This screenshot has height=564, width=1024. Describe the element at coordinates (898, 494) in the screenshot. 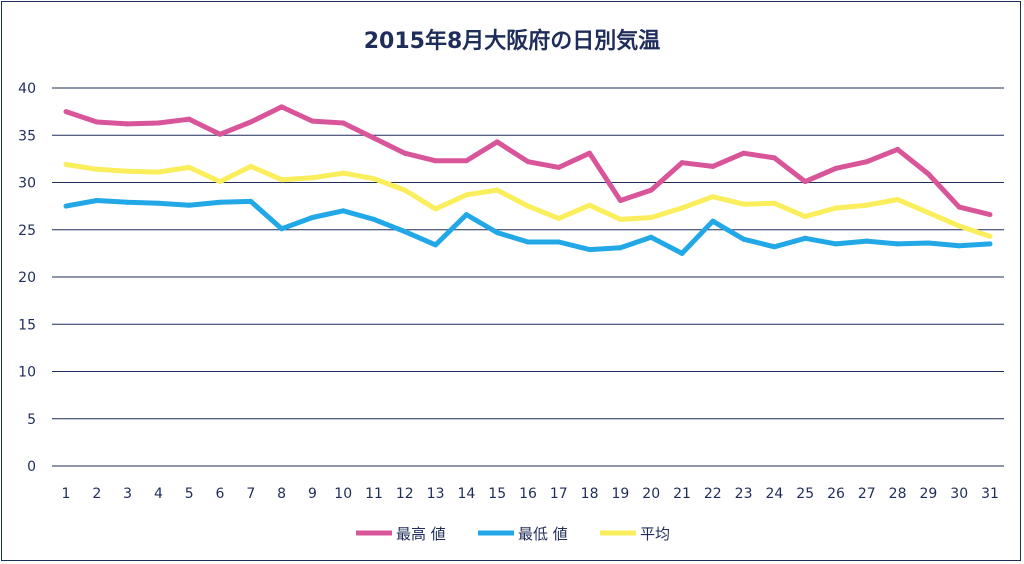

I see `x-tick-label: 28` at that location.